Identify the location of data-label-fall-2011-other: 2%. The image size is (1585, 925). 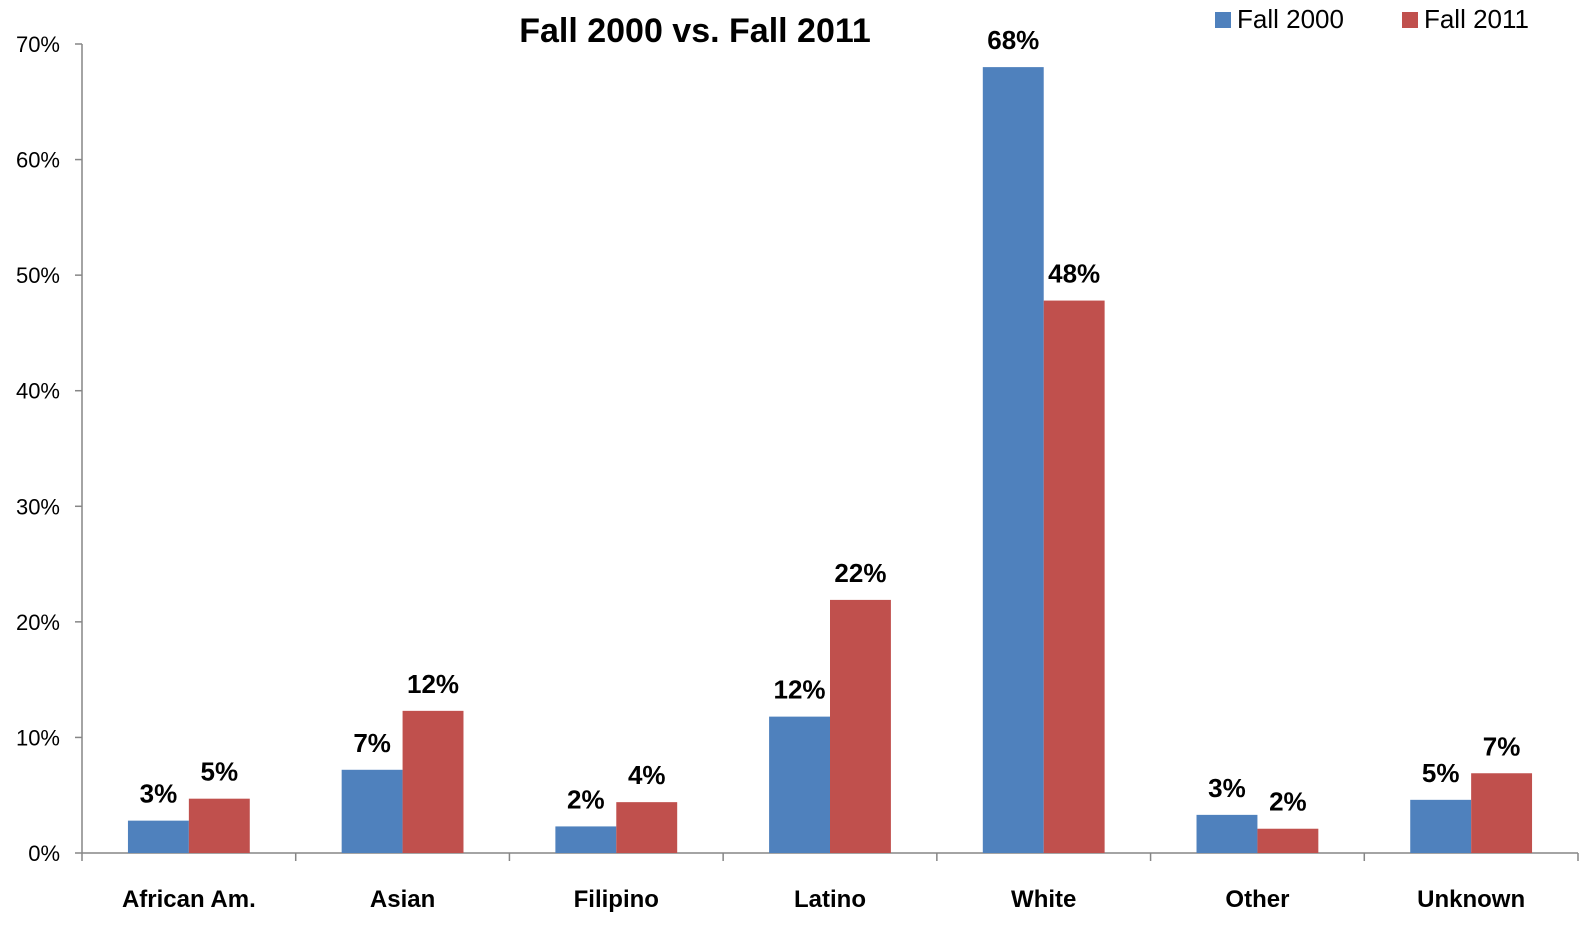
(1288, 802).